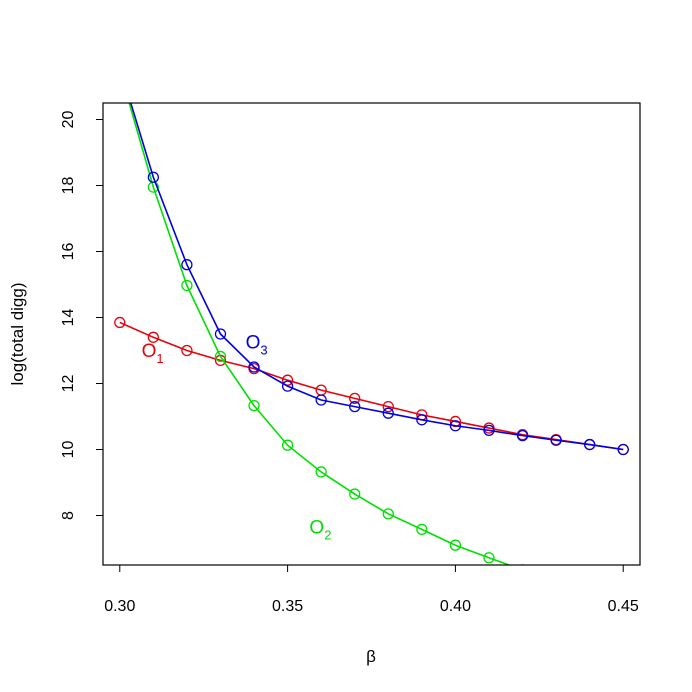 This screenshot has width=692, height=692. What do you see at coordinates (237, 438) in the screenshot?
I see `annotation-layer: O1 O2 O3` at bounding box center [237, 438].